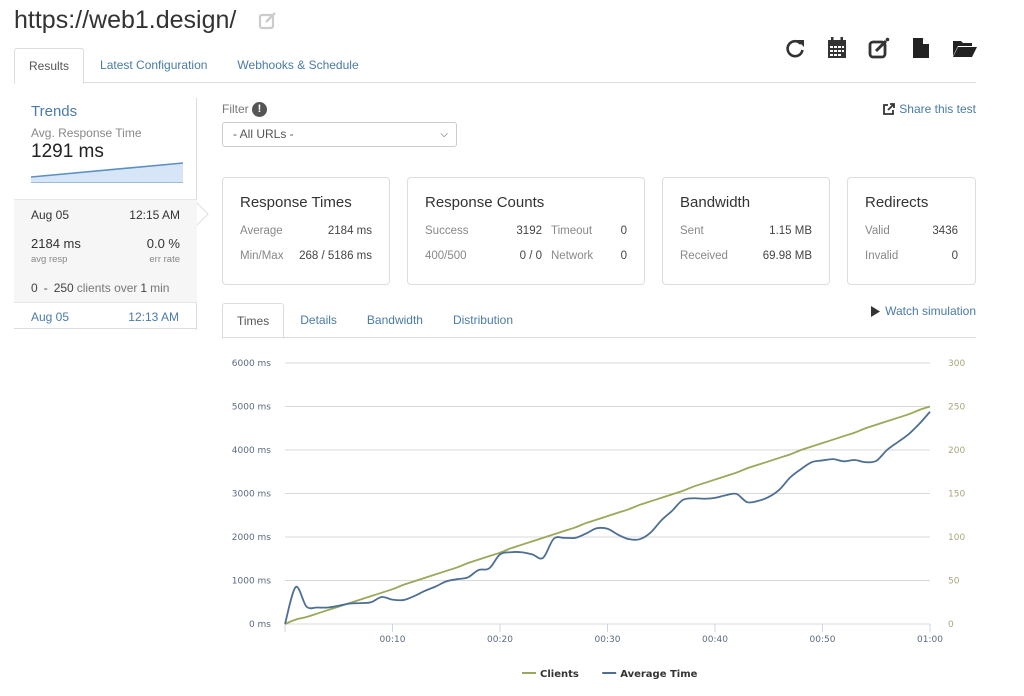 The image size is (1024, 696). Describe the element at coordinates (296, 202) in the screenshot. I see `card-title: Response Times` at that location.